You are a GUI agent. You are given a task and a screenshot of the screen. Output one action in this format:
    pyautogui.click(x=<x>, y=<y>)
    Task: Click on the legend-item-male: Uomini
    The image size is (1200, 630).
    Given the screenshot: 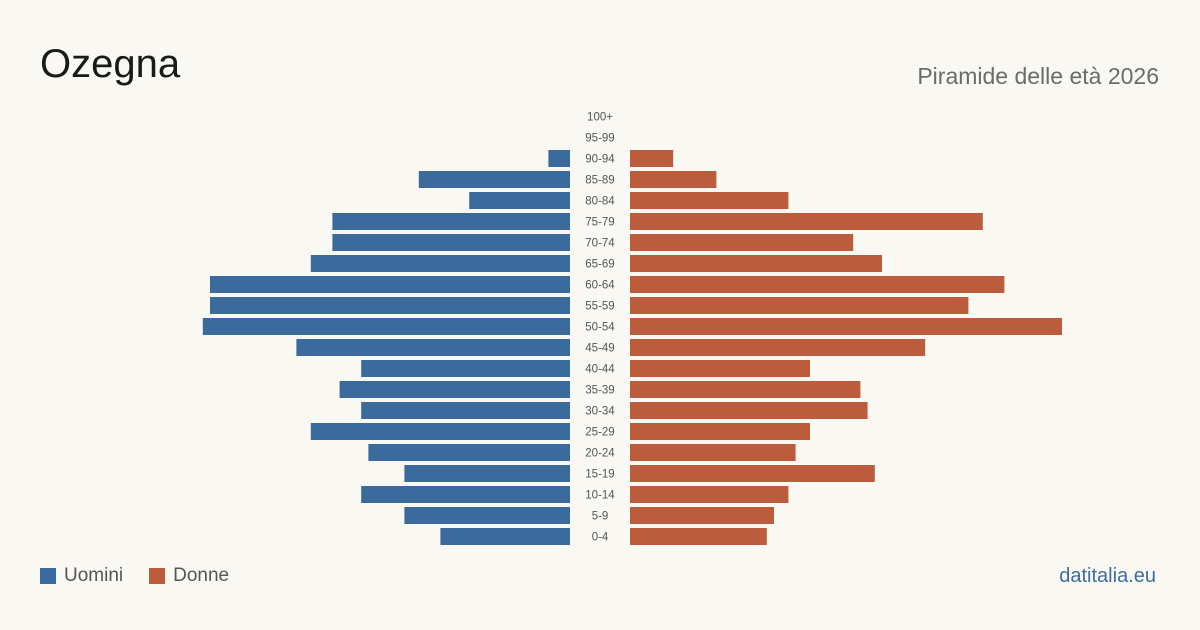 What is the action you would take?
    pyautogui.click(x=81, y=576)
    